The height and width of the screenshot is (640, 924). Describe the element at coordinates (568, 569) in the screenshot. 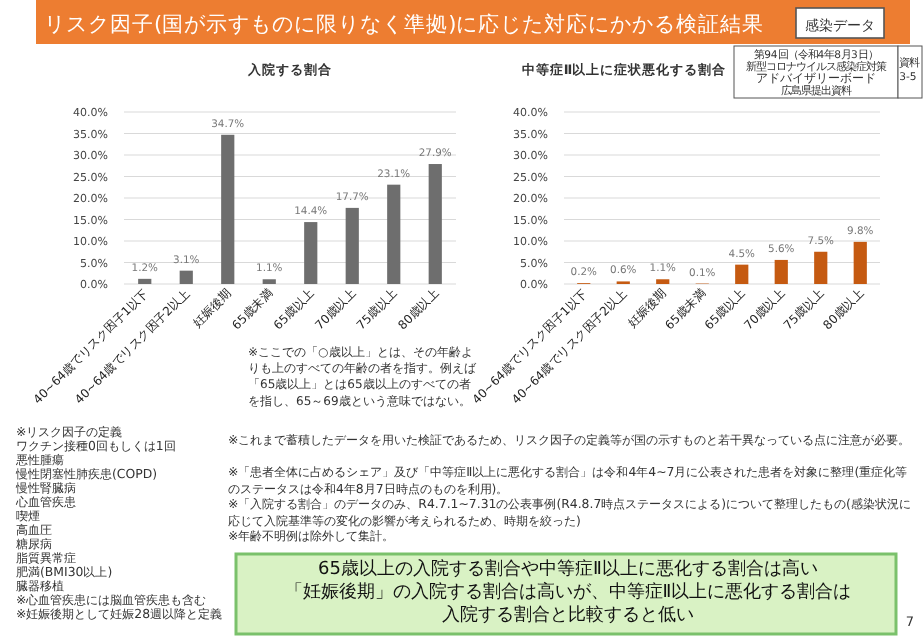

I see `text: 65歳以上の入院する割合や中等症Ⅱ以上に悪化する割合は高い` at that location.